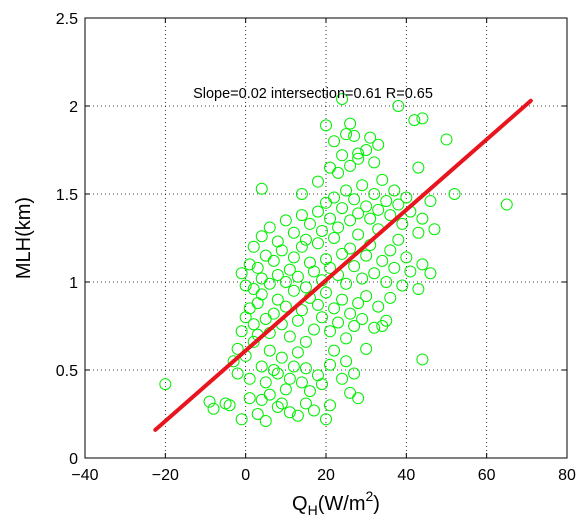  I want to click on x-tick-label: 20, so click(326, 475).